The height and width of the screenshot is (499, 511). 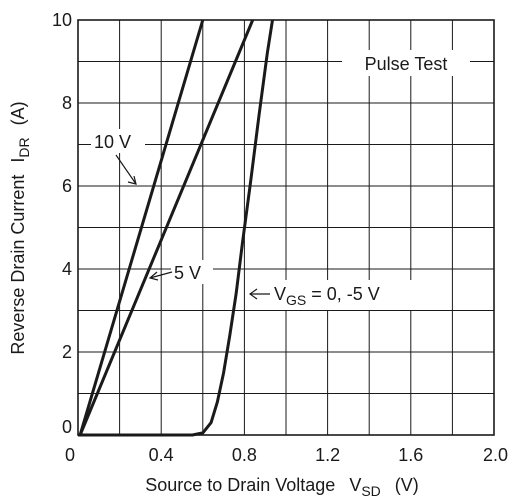 I want to click on pulse-test-annotation: Pulse Test, so click(x=406, y=64).